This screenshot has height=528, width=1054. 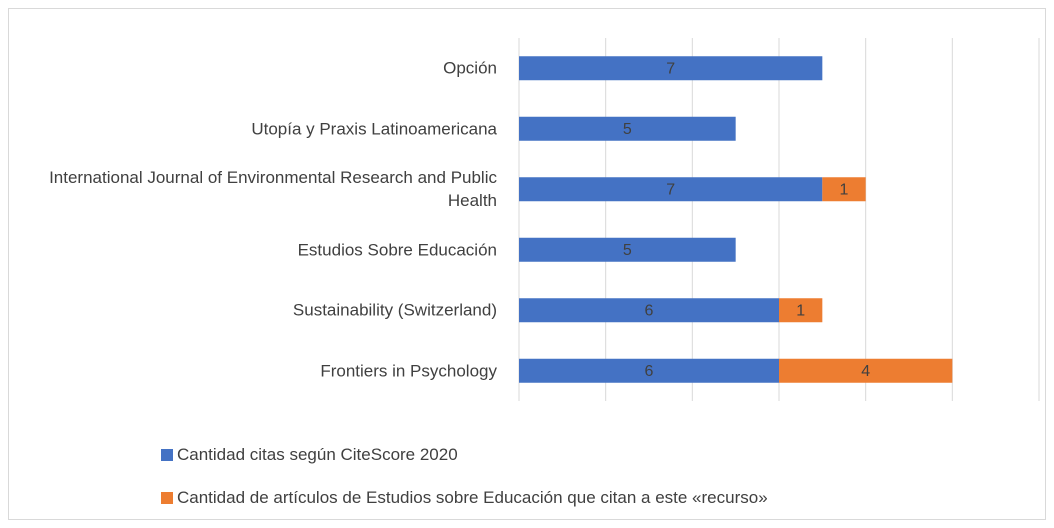 What do you see at coordinates (394, 310) in the screenshot?
I see `category-label: Sustainability (Switzerland)` at bounding box center [394, 310].